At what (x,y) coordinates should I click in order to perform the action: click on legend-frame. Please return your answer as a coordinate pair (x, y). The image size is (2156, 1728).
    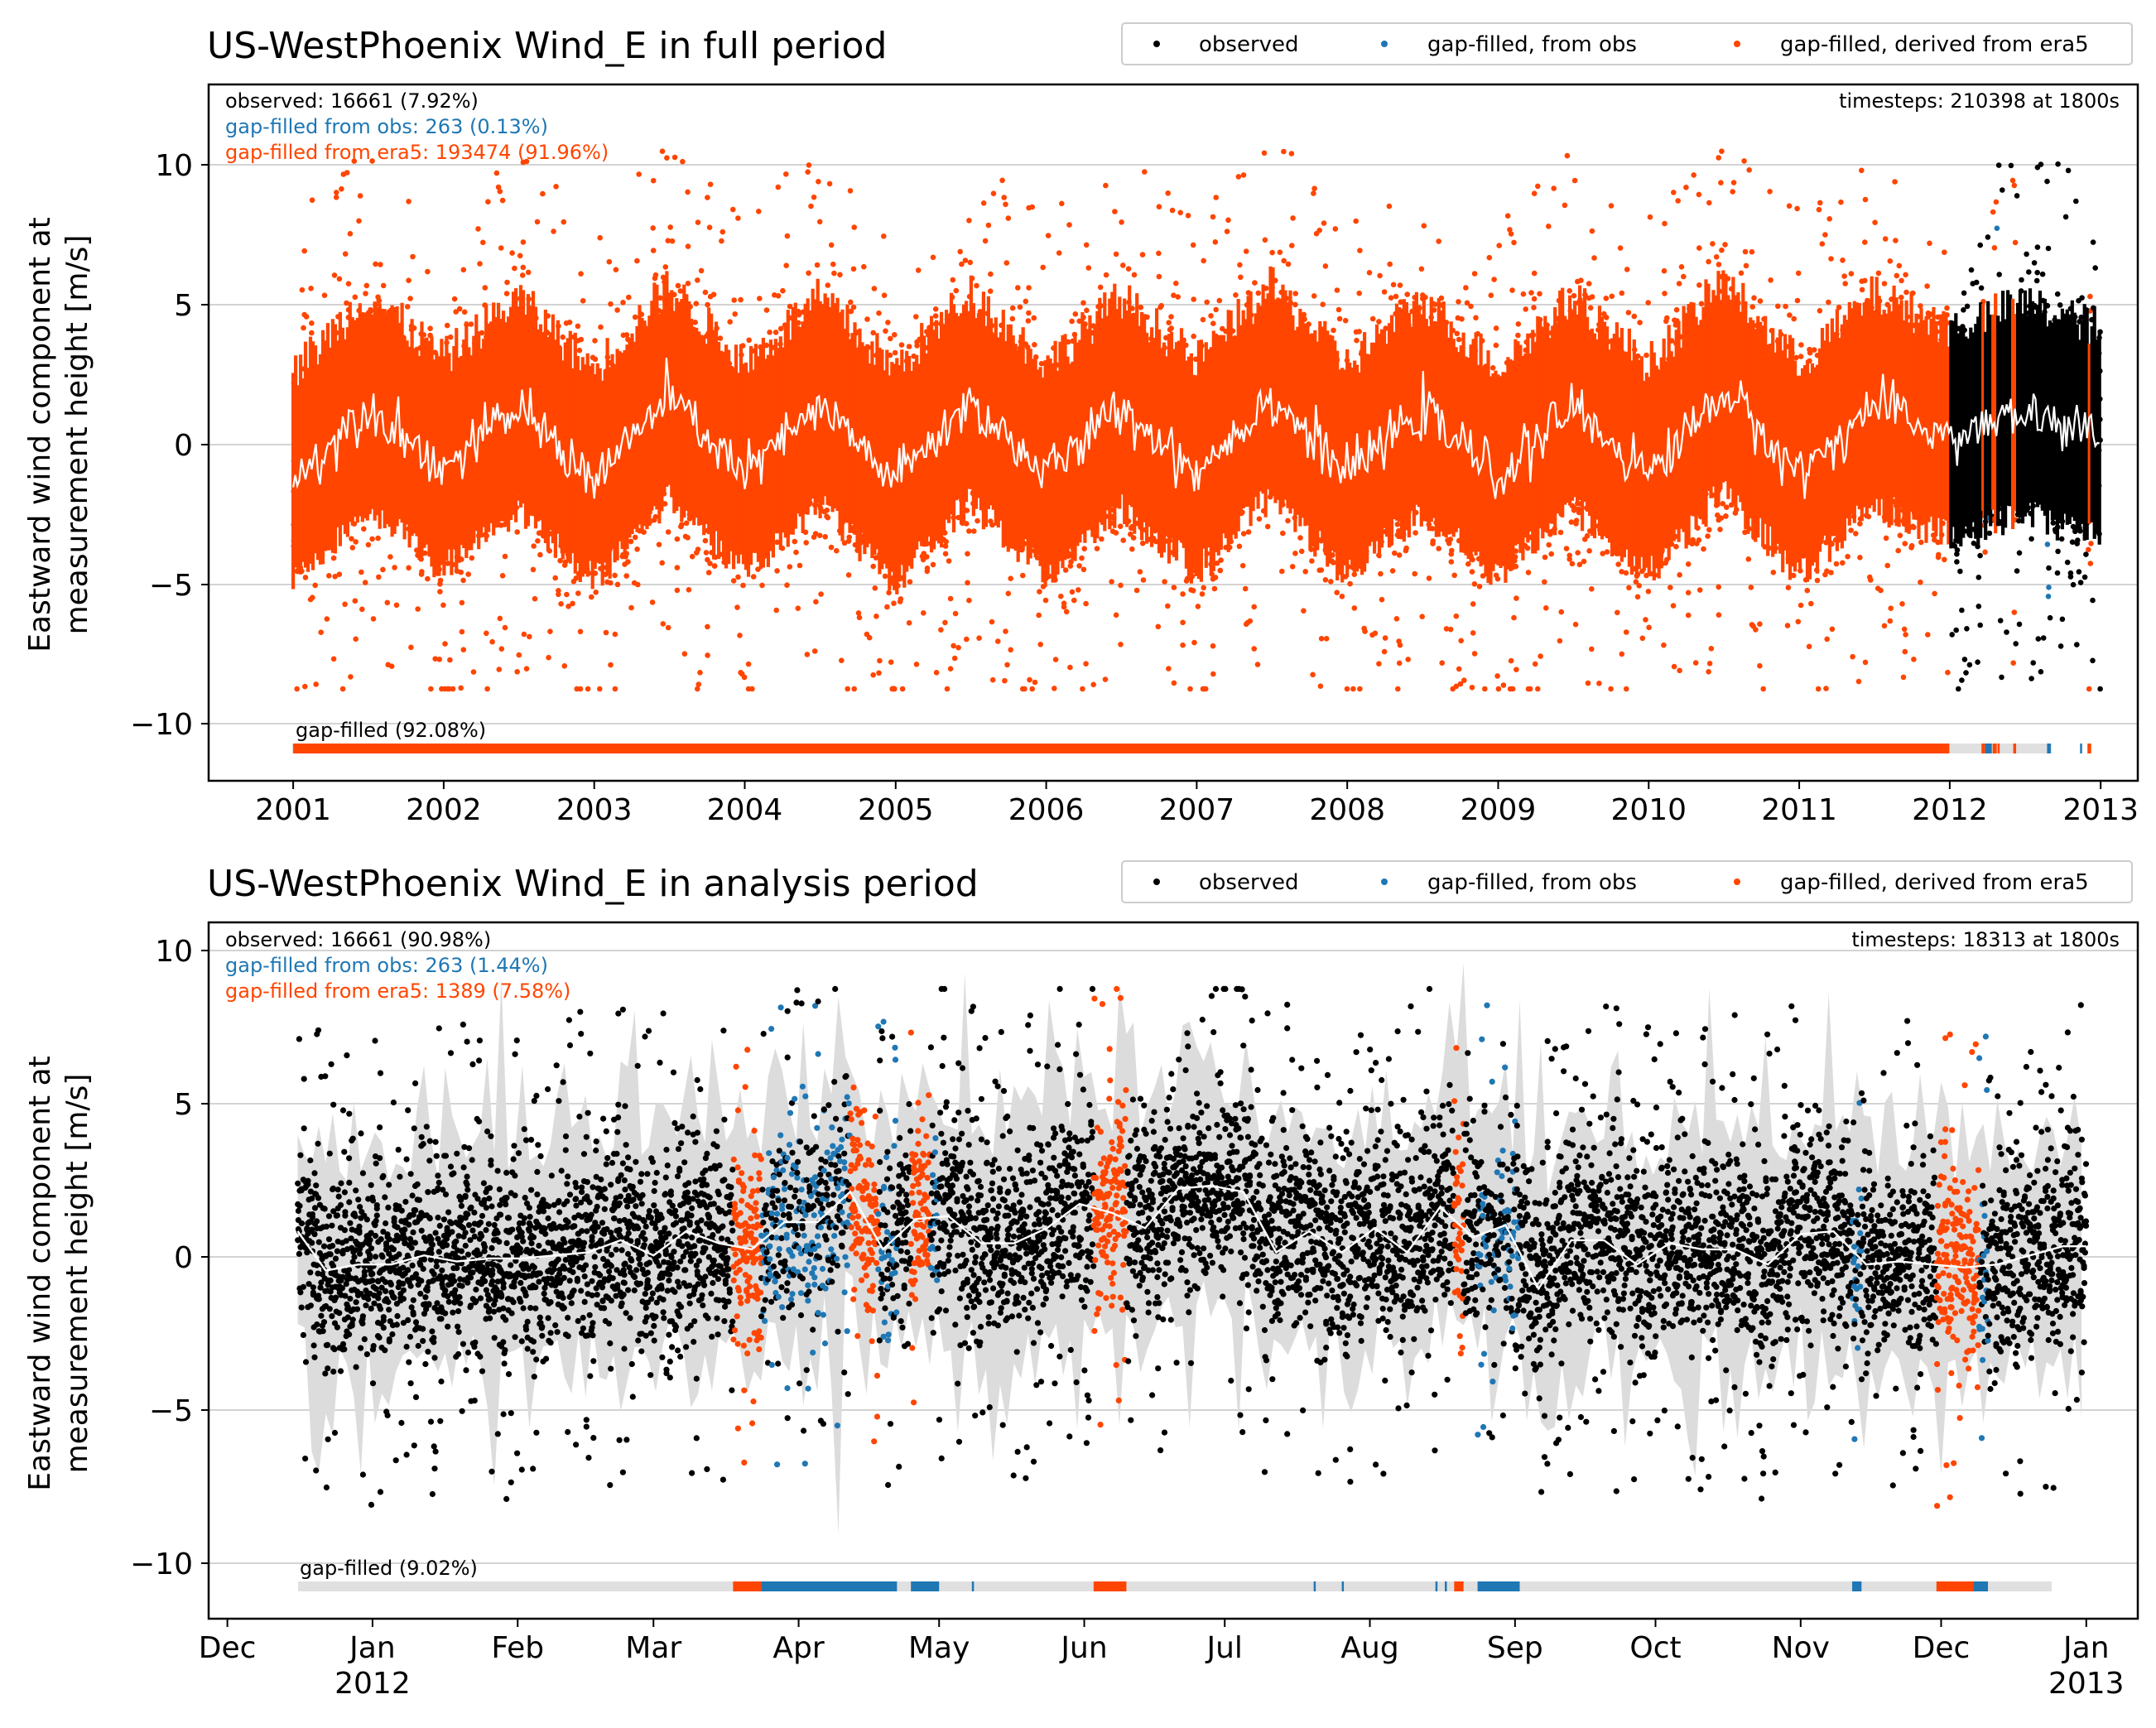
    Looking at the image, I should click on (1627, 43).